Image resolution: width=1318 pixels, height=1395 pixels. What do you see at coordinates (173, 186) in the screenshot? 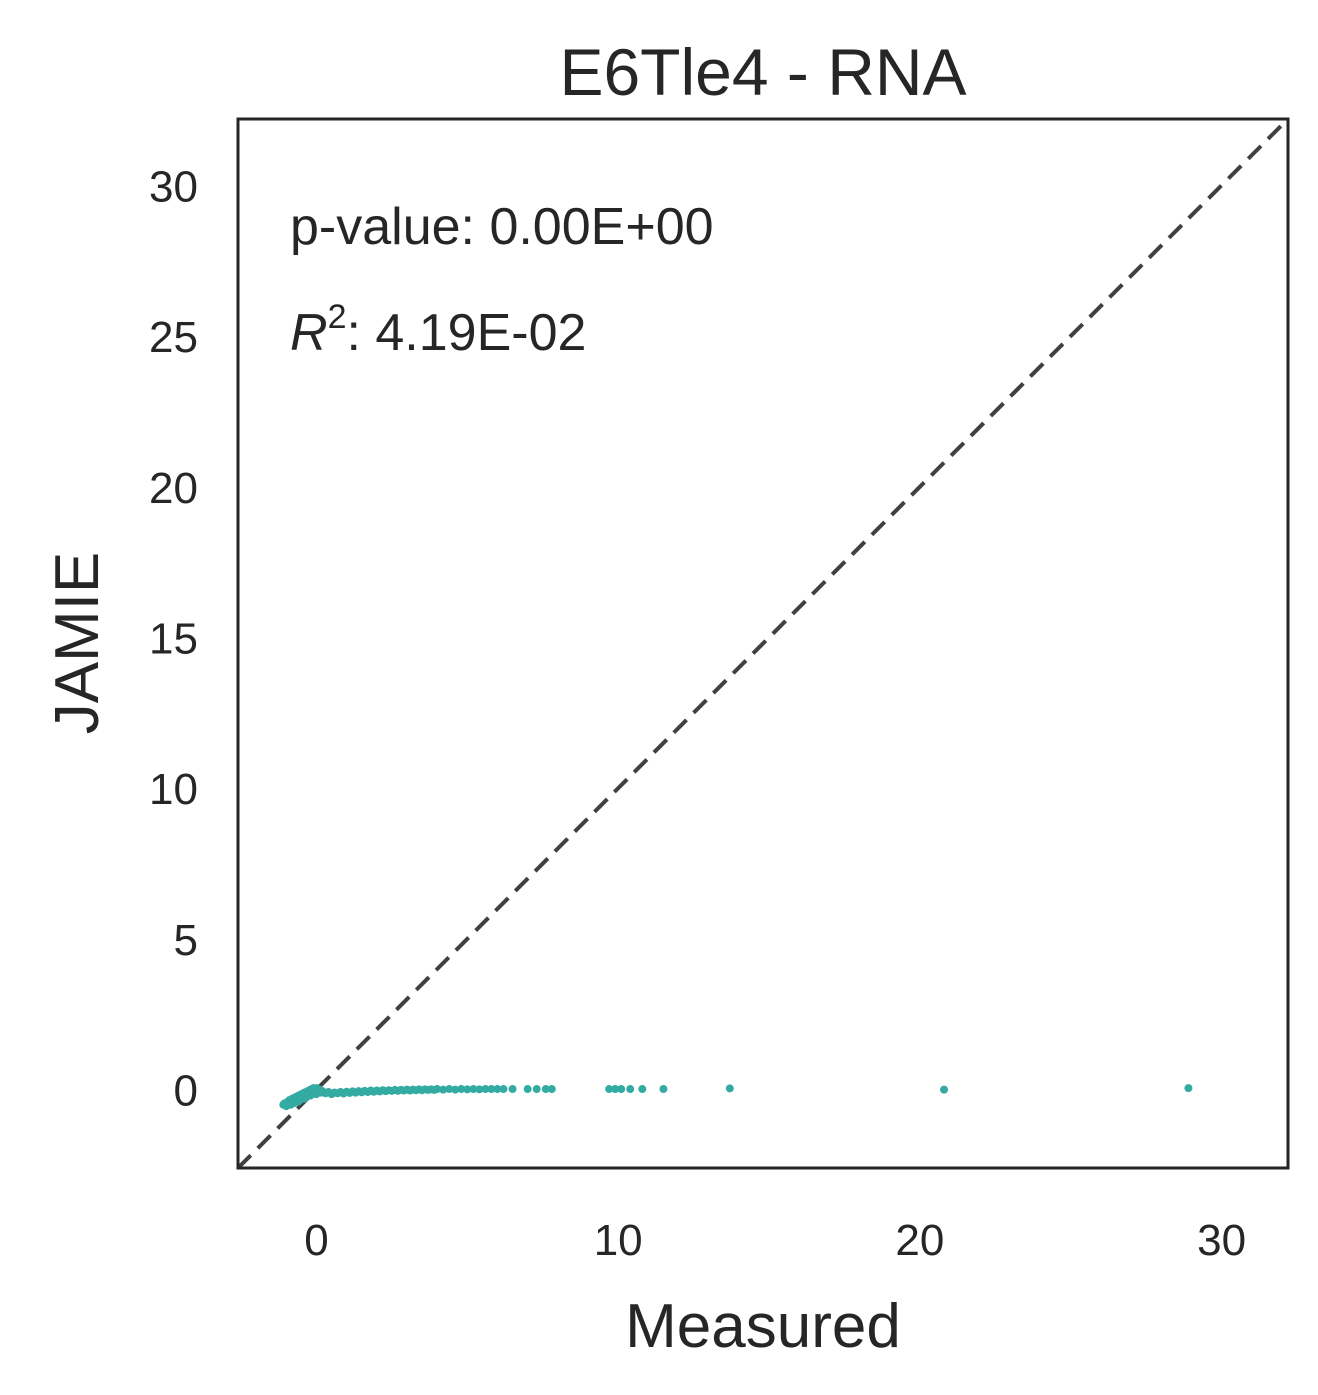
I see `y-tick-label: 30` at bounding box center [173, 186].